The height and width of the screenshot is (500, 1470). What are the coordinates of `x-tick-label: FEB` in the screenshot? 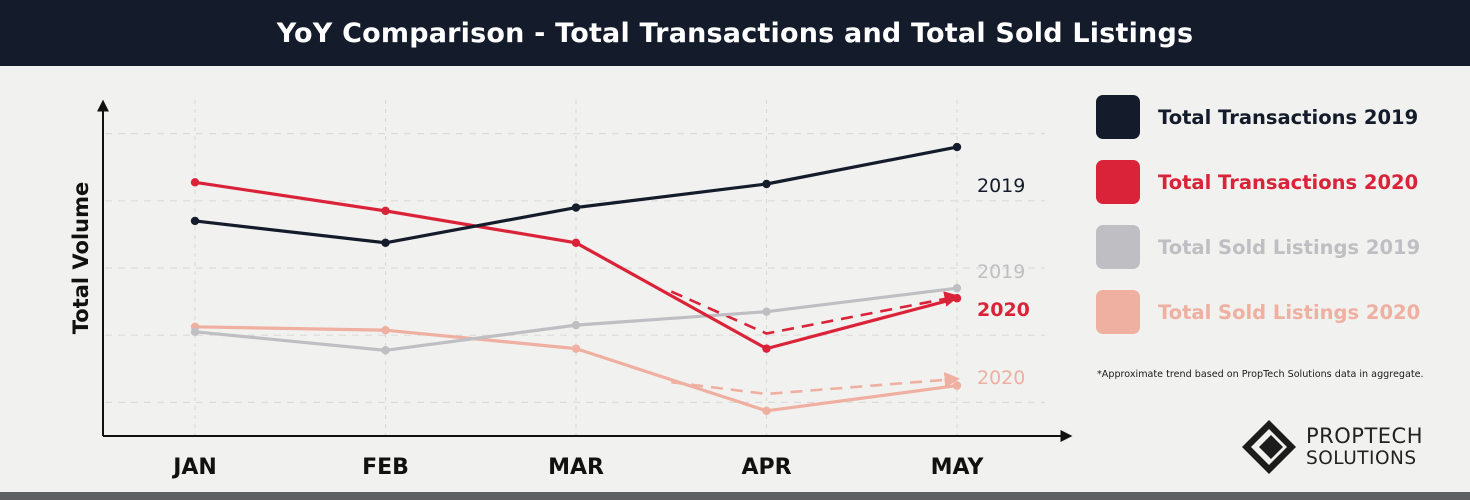 It's located at (385, 467).